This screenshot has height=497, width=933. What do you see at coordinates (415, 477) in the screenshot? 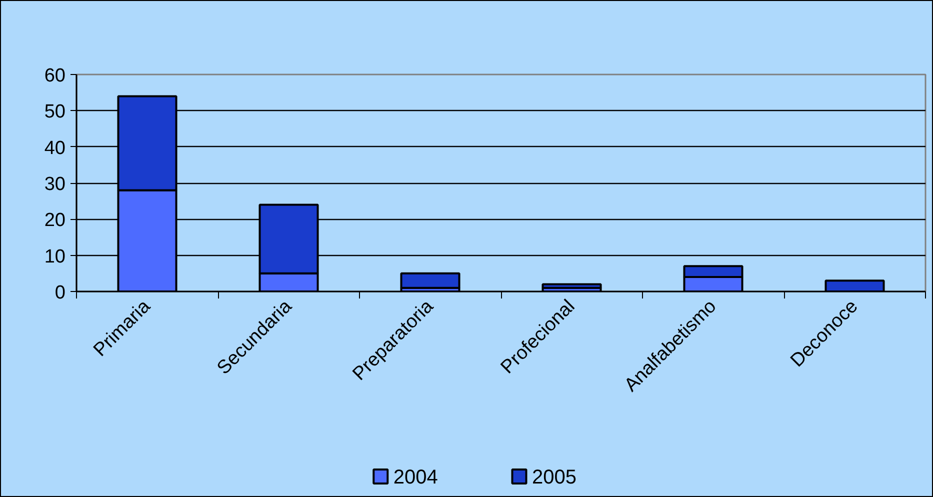
I see `legend-label: 2004` at bounding box center [415, 477].